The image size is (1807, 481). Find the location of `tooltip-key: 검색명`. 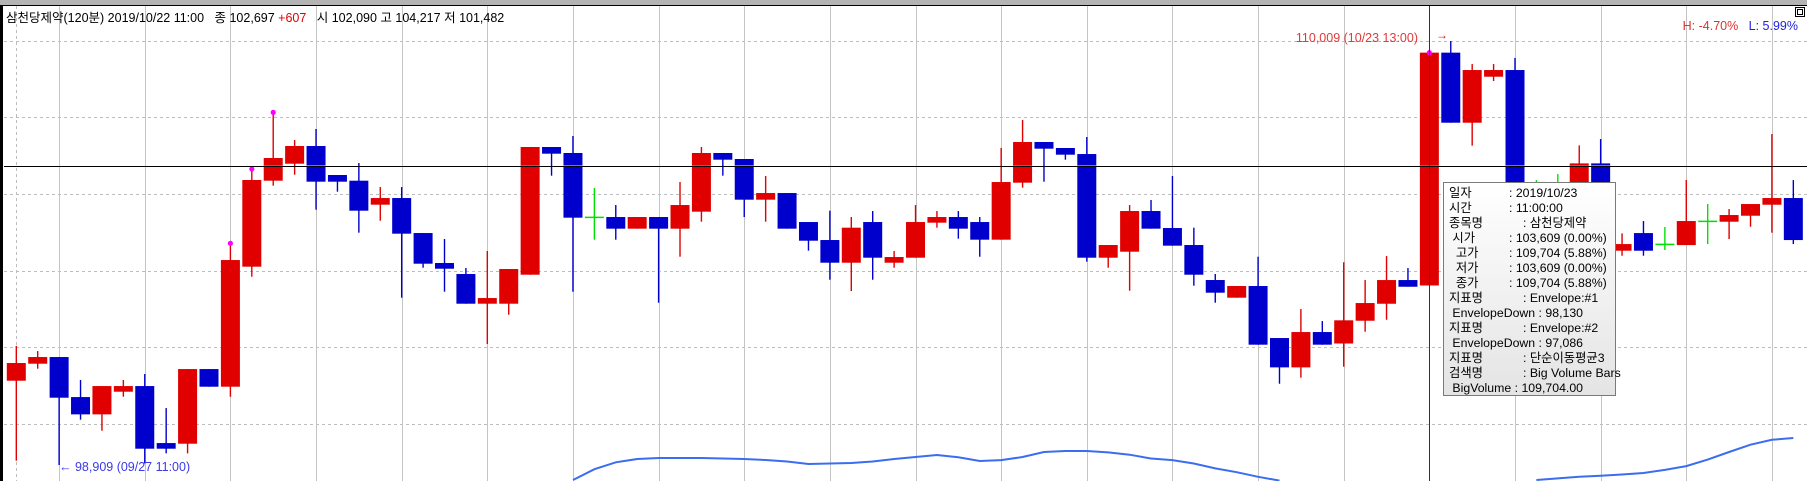

tooltip-key: 검색명 is located at coordinates (1466, 373).